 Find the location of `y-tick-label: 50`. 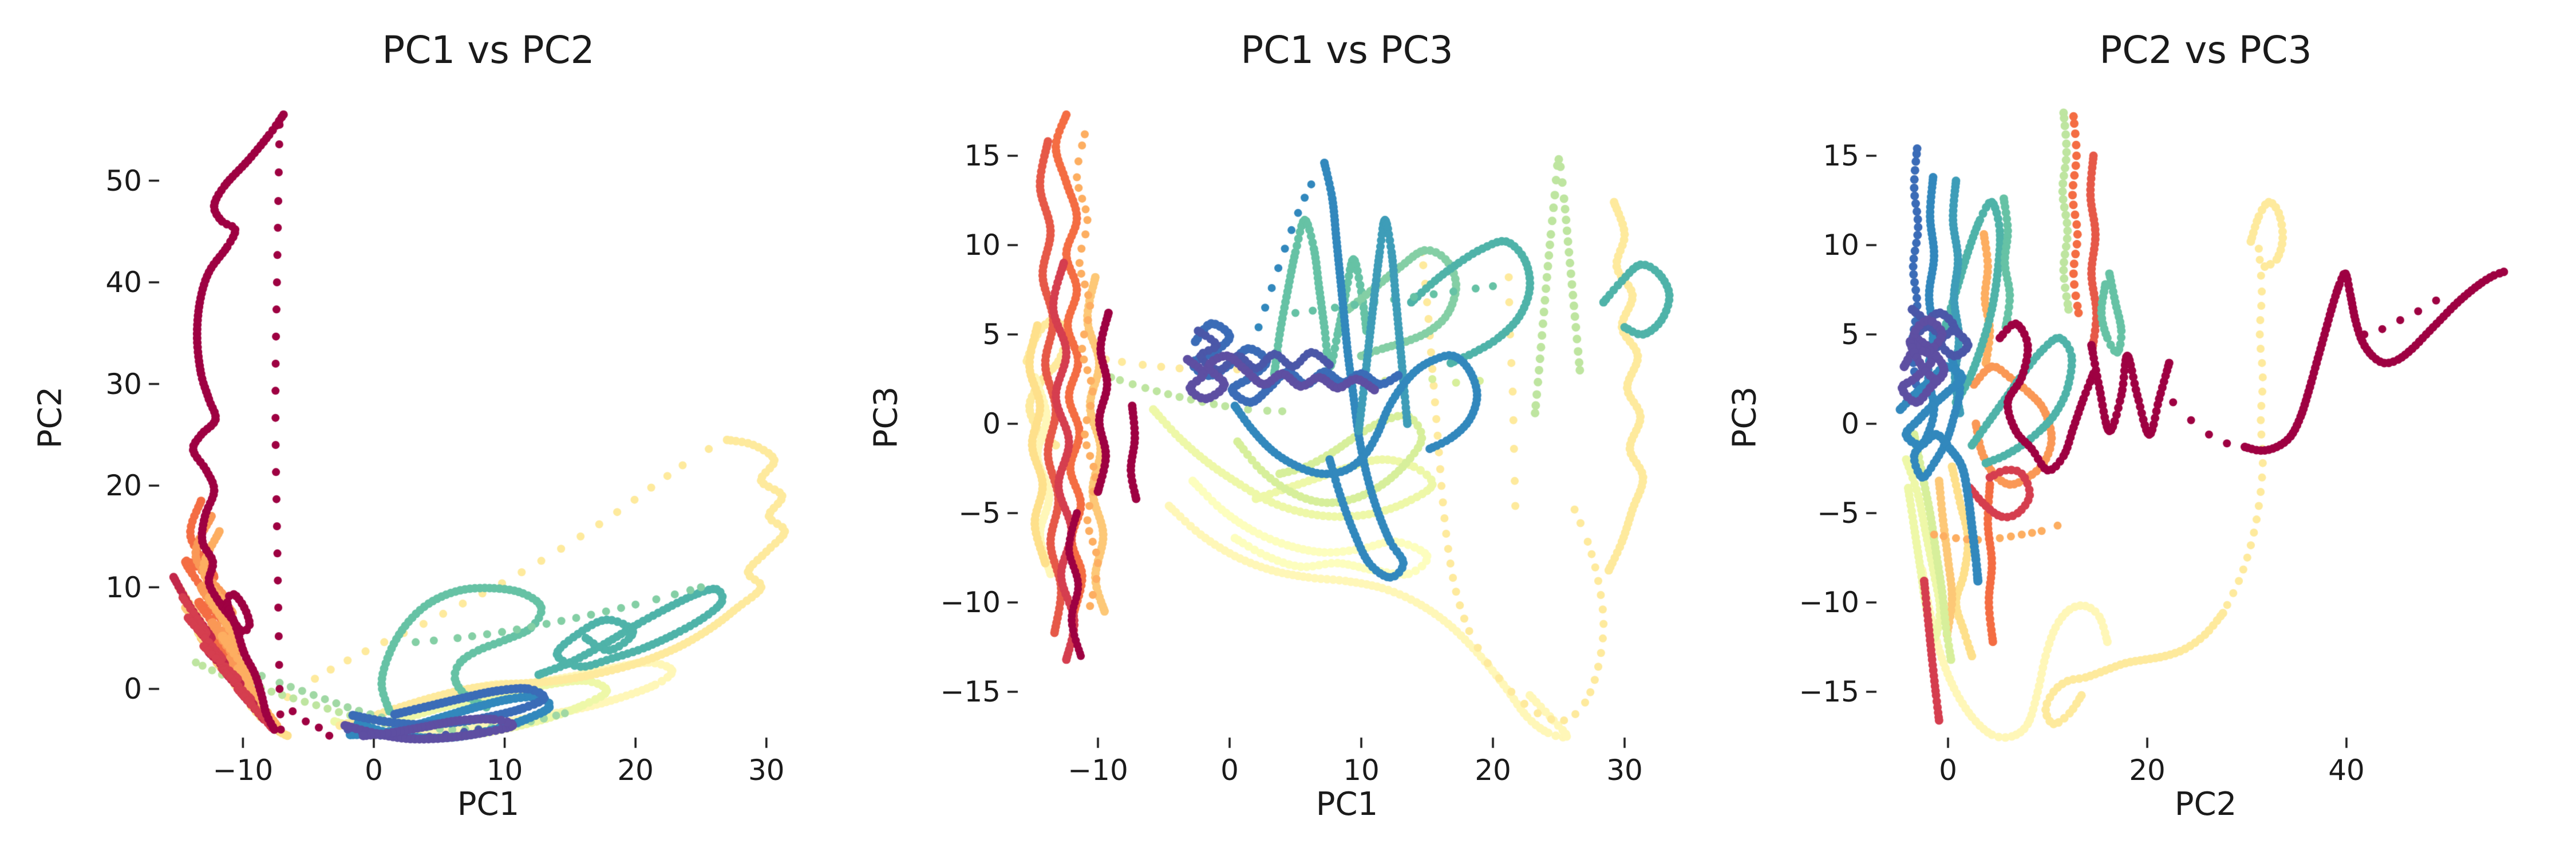

y-tick-label: 50 is located at coordinates (123, 181).